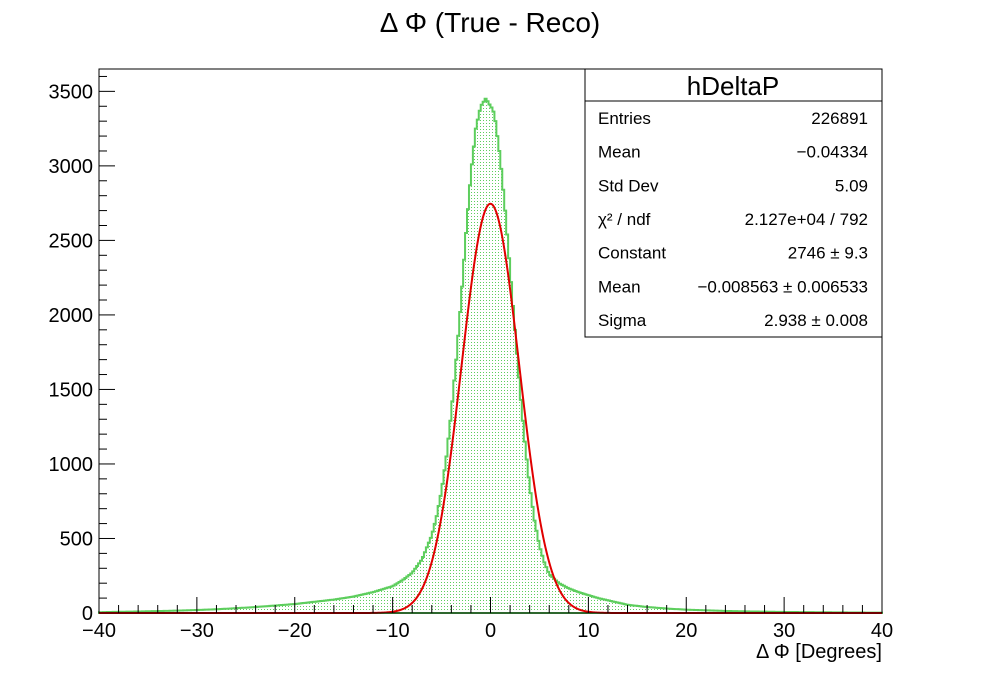  Describe the element at coordinates (588, 631) in the screenshot. I see `x-tick-label: 10` at that location.